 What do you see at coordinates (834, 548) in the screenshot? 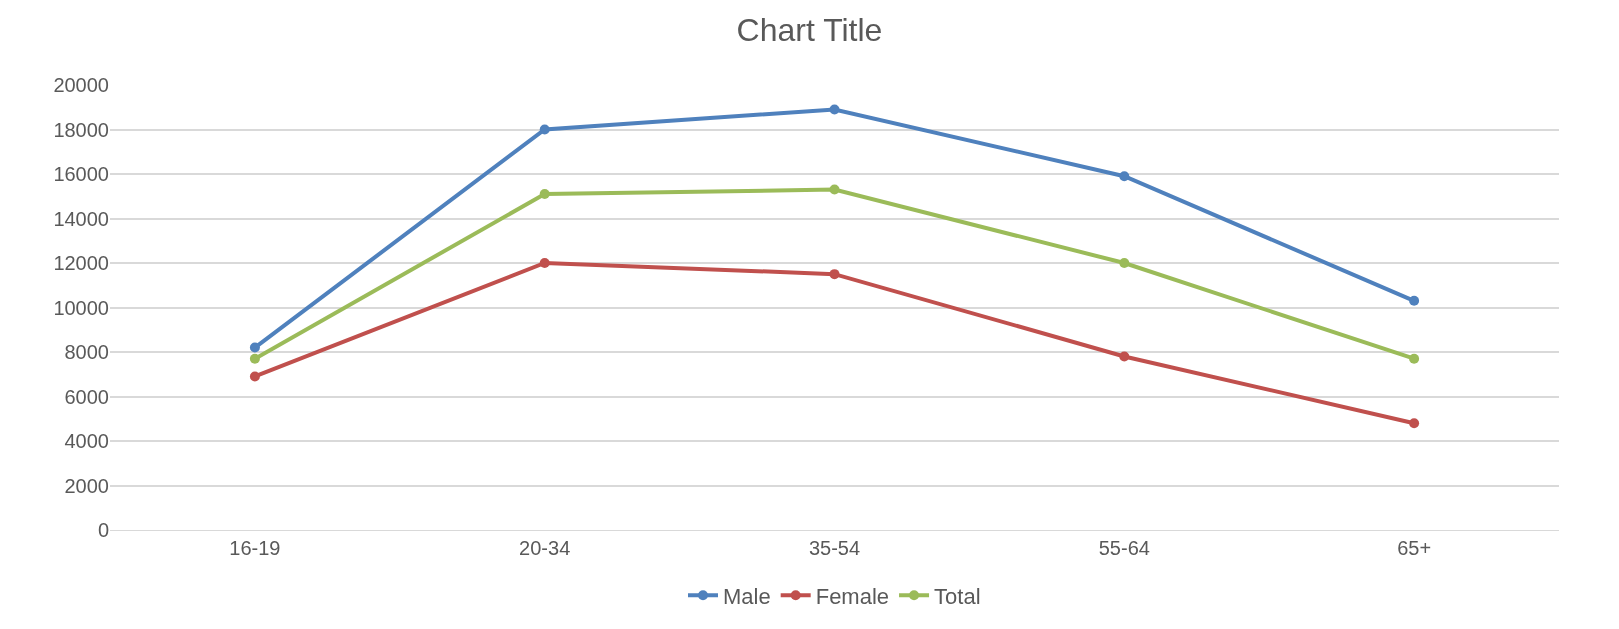
I see `x-tick-label: 35-54` at bounding box center [834, 548].